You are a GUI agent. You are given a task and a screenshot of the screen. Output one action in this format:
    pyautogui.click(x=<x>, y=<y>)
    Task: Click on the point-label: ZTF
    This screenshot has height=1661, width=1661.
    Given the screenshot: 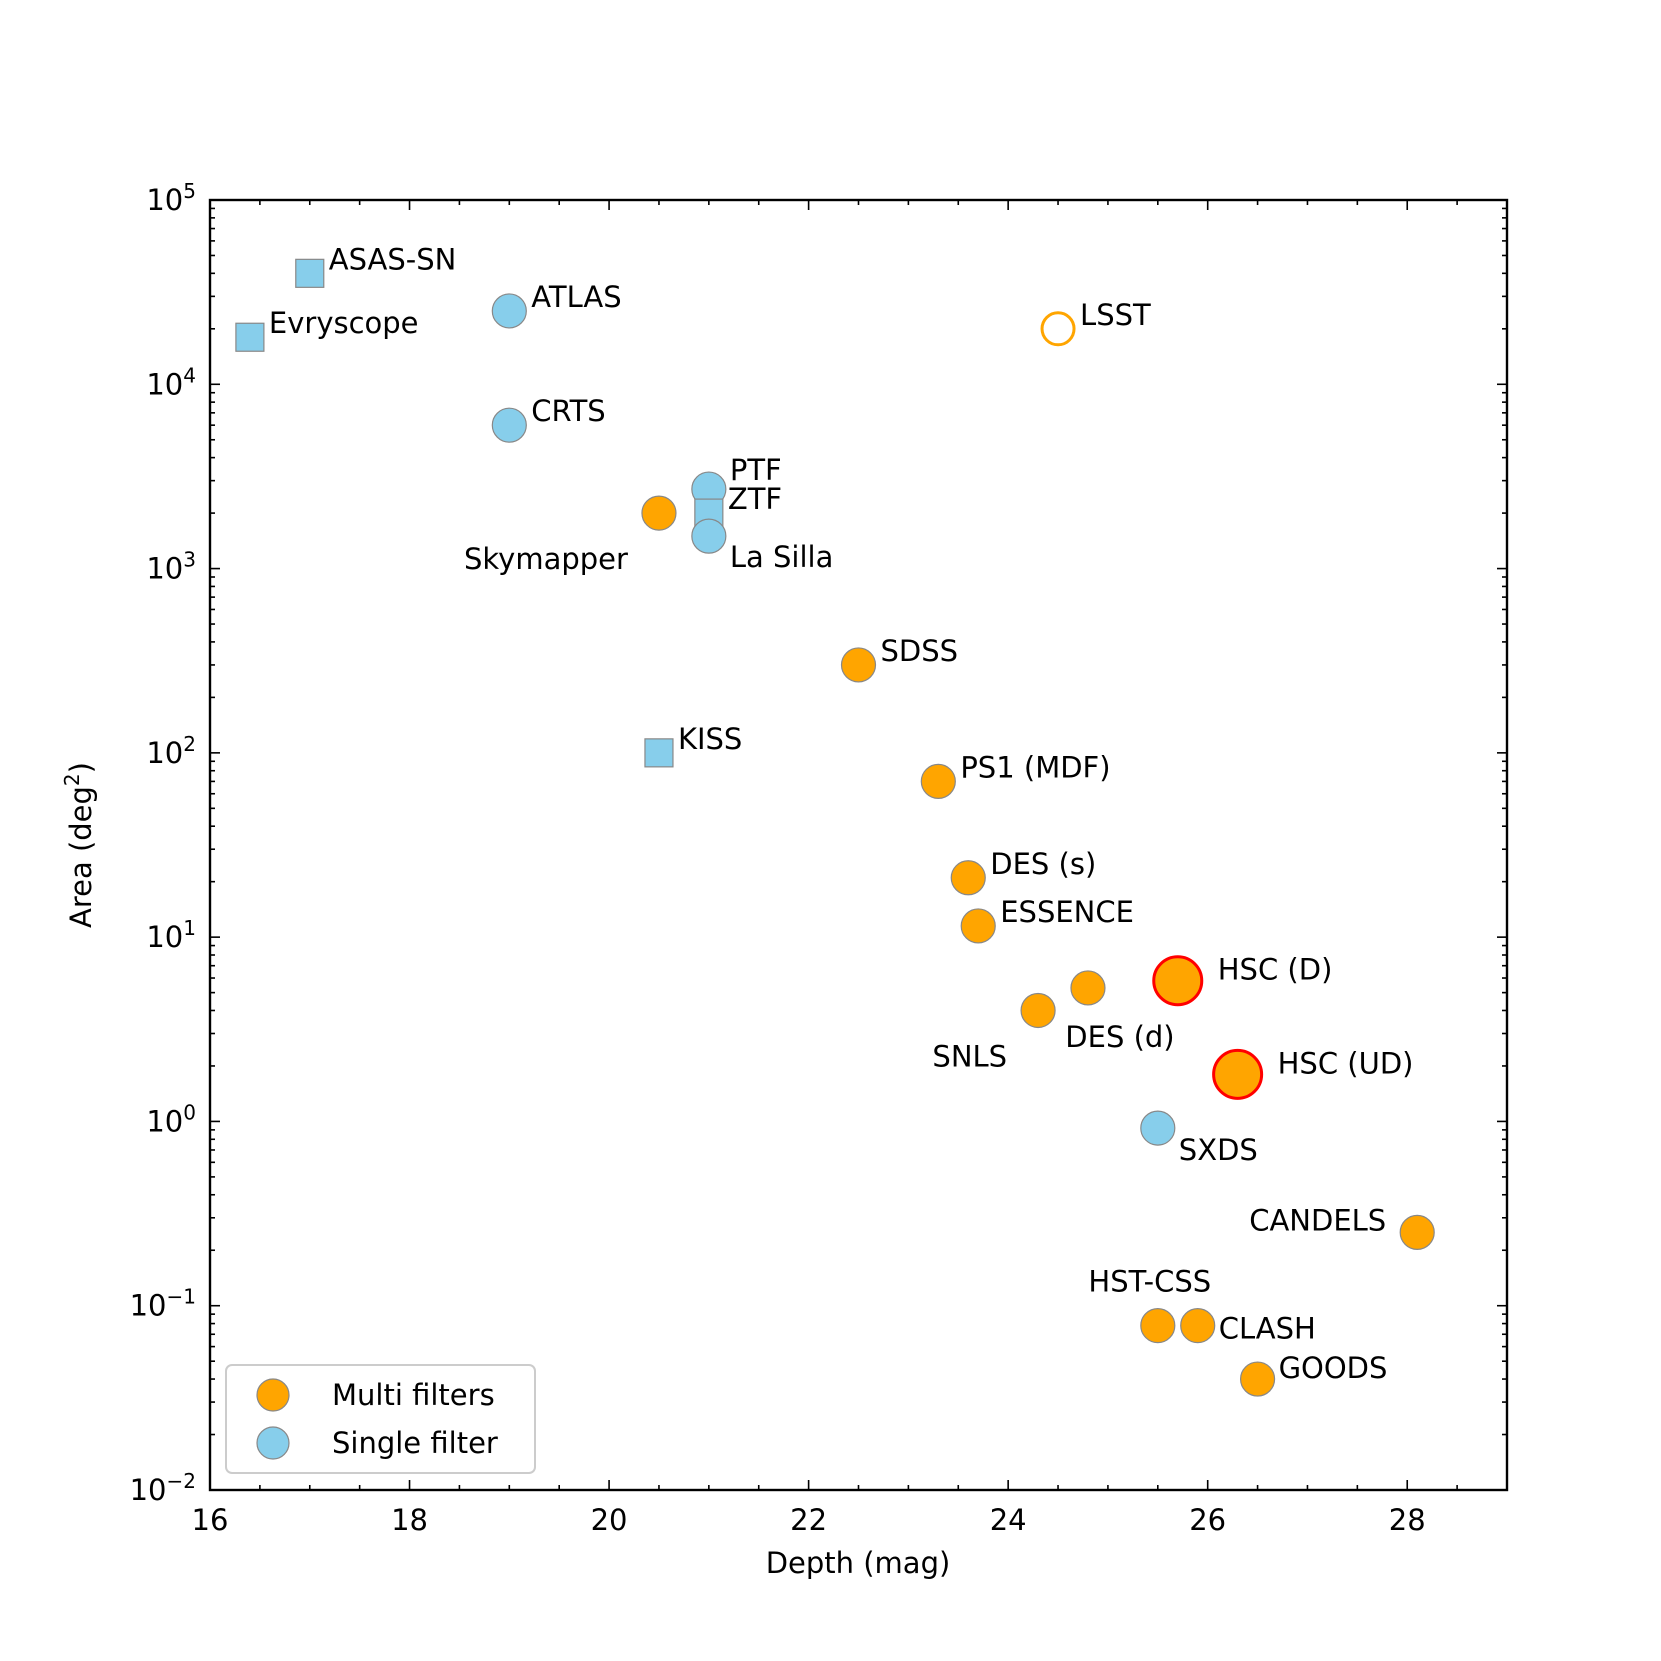 What is the action you would take?
    pyautogui.click(x=755, y=499)
    